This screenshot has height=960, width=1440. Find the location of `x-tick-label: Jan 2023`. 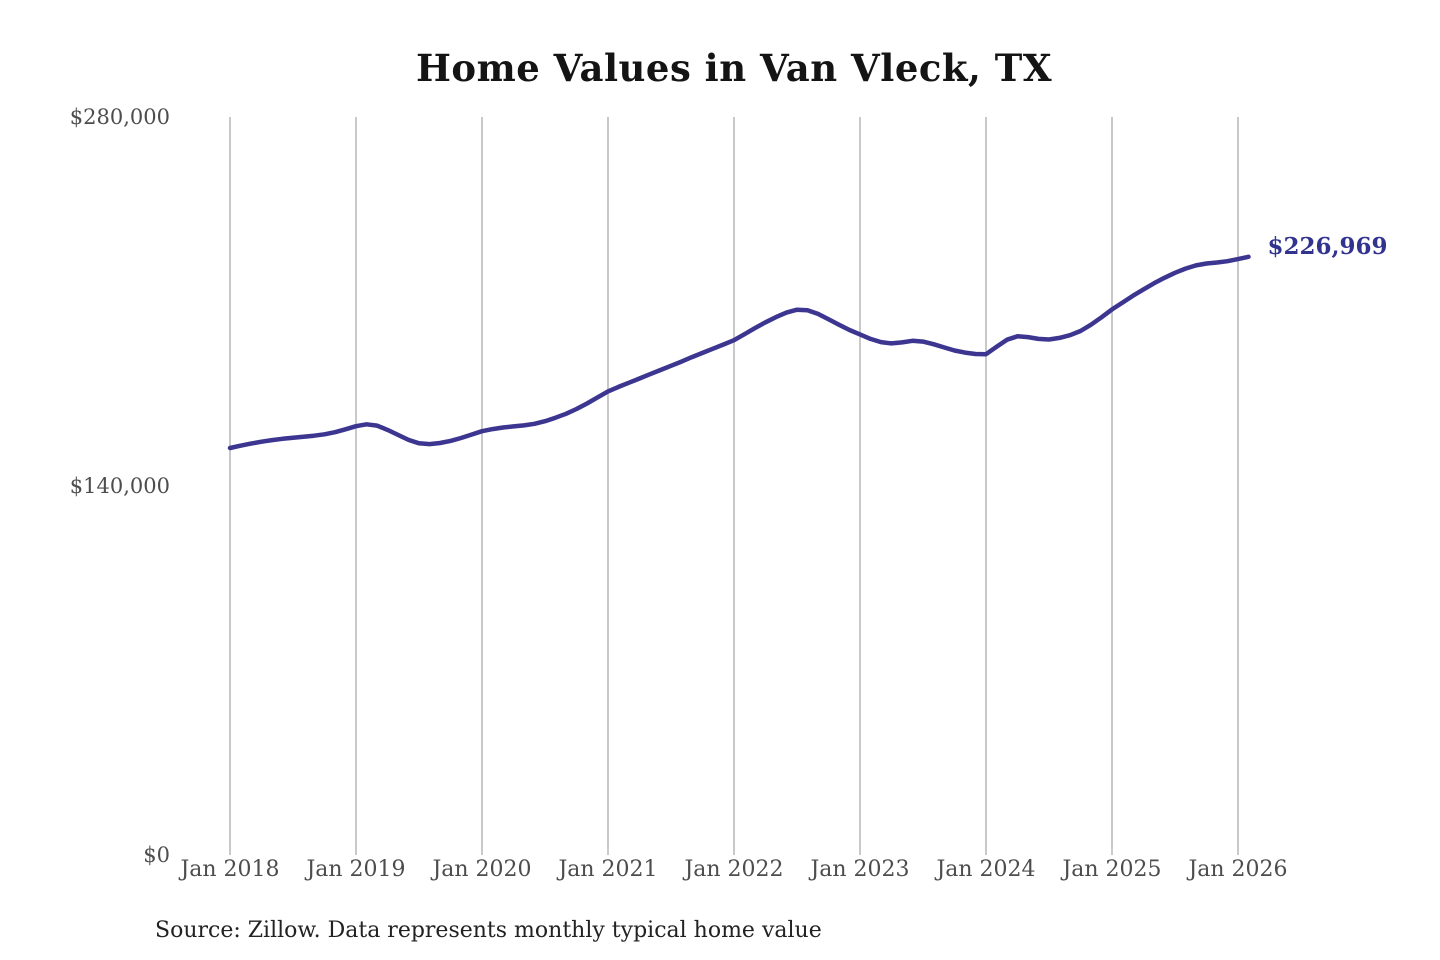

x-tick-label: Jan 2023 is located at coordinates (860, 869).